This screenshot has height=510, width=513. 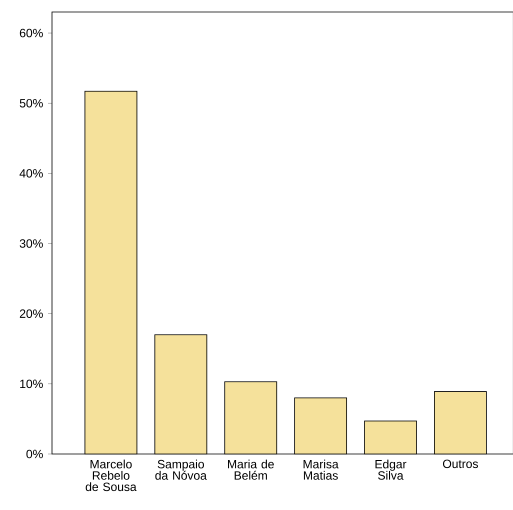 What do you see at coordinates (181, 470) in the screenshot?
I see `x-tick-label: Sampaio da Nóvoa` at bounding box center [181, 470].